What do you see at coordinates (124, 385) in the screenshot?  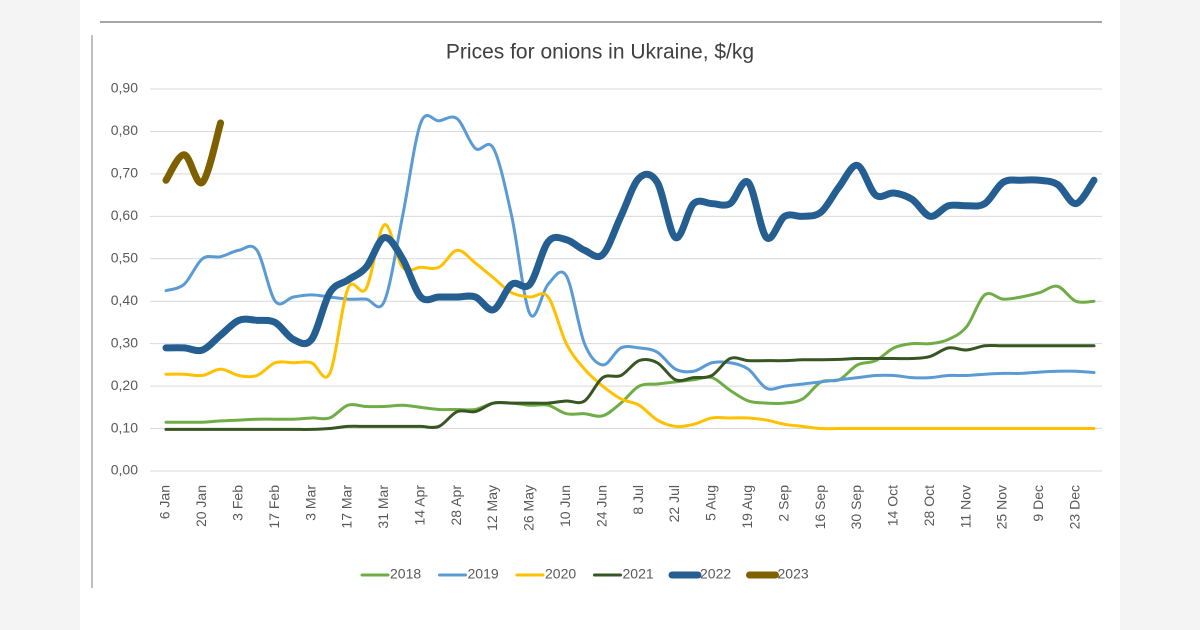 I see `y-tick-label: 0,20` at bounding box center [124, 385].